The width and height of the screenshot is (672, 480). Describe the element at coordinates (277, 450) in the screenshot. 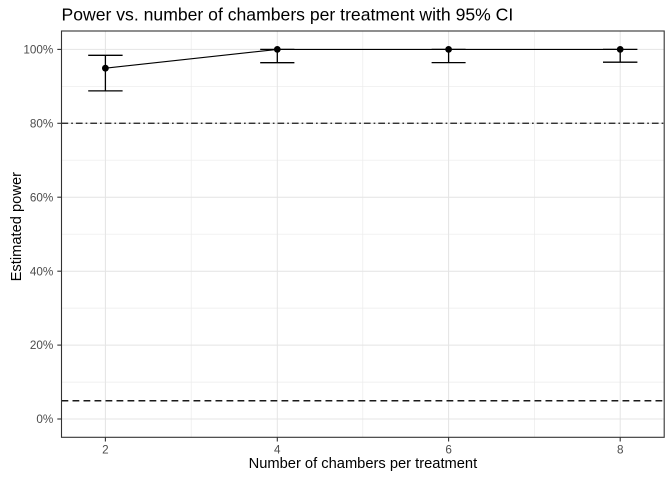

I see `svg-text: 4` at that location.